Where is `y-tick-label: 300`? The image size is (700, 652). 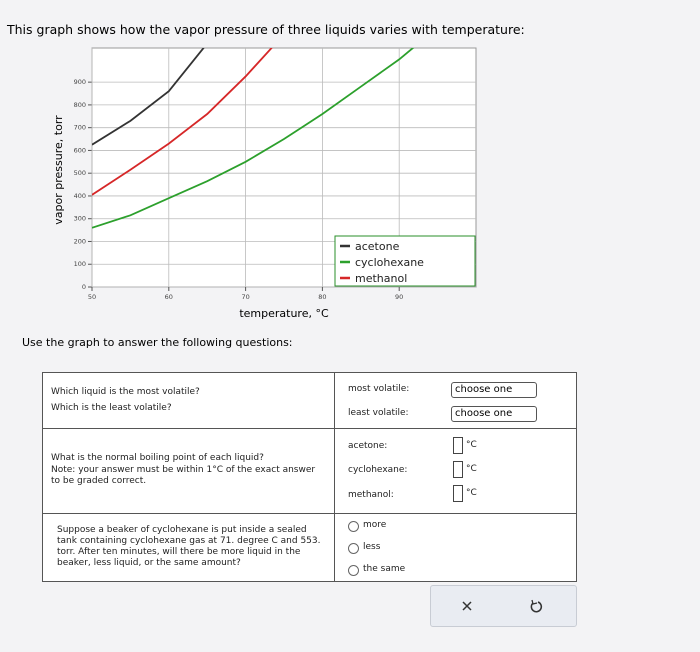
y-tick-label: 300 is located at coordinates (80, 219).